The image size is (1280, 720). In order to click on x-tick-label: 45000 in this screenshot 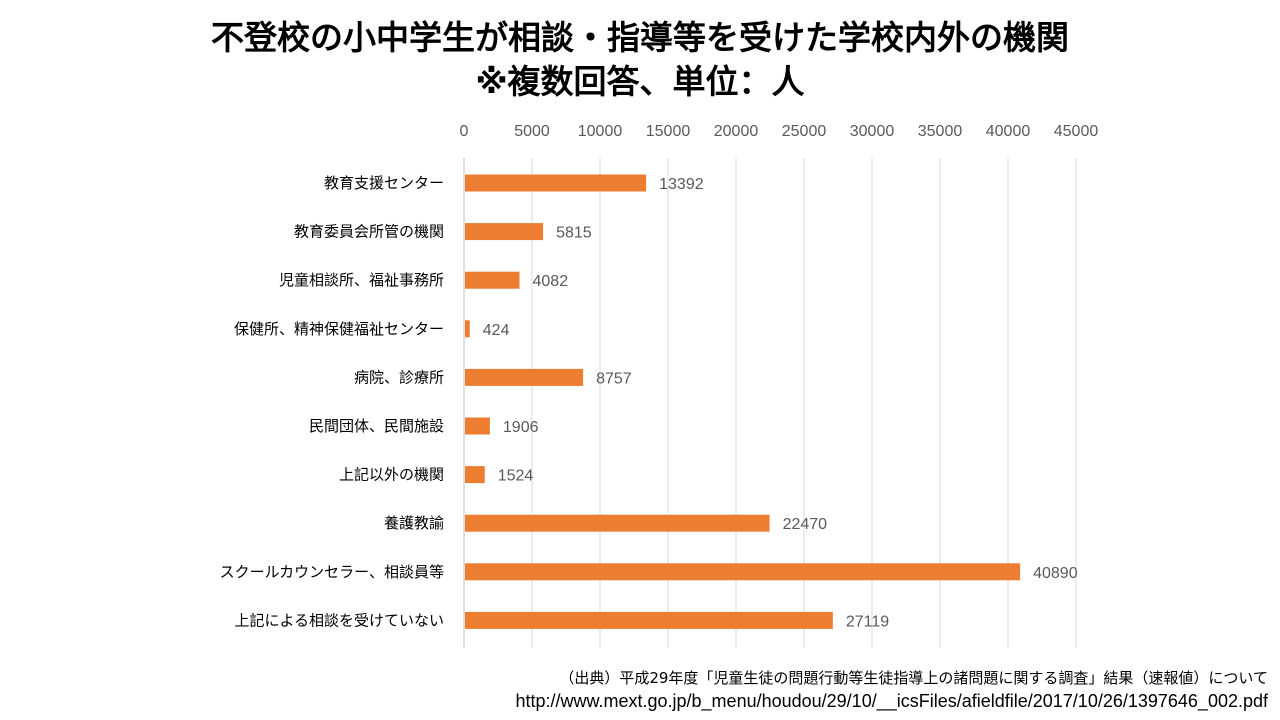, I will do `click(1076, 131)`.